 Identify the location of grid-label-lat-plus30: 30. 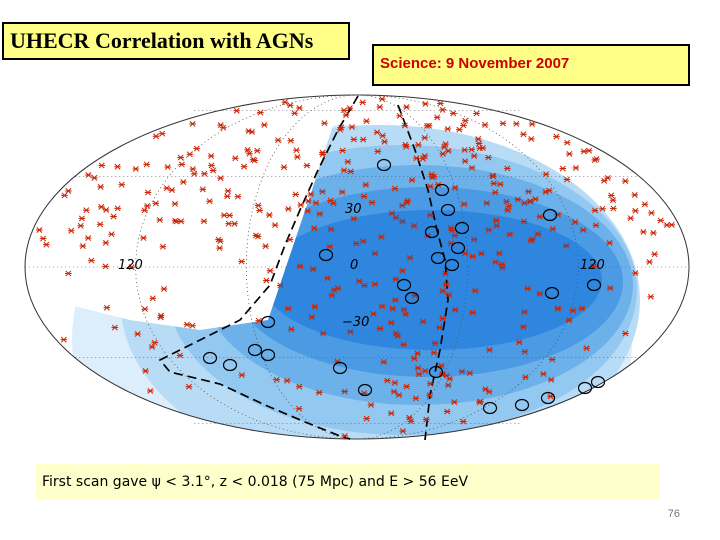
(353, 209).